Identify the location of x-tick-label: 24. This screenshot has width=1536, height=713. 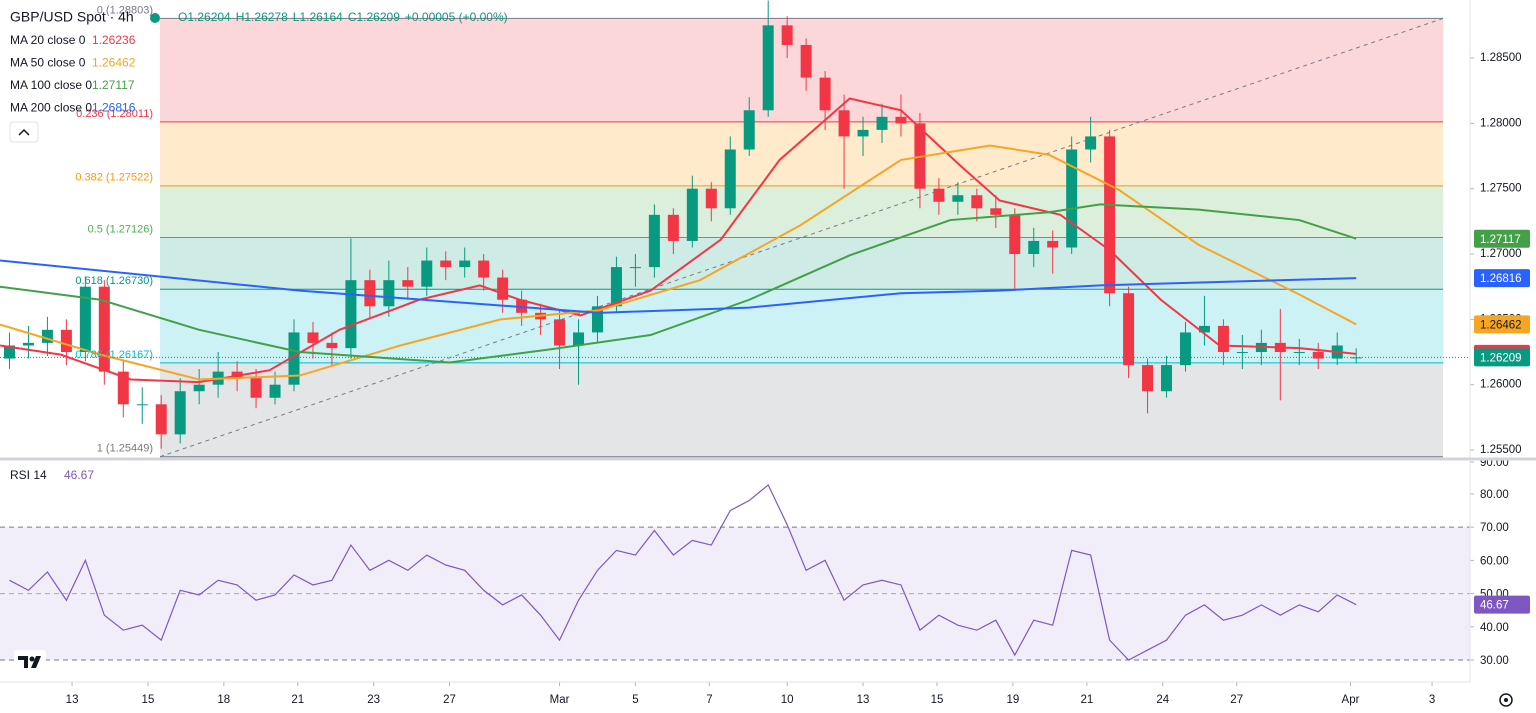
(1162, 700).